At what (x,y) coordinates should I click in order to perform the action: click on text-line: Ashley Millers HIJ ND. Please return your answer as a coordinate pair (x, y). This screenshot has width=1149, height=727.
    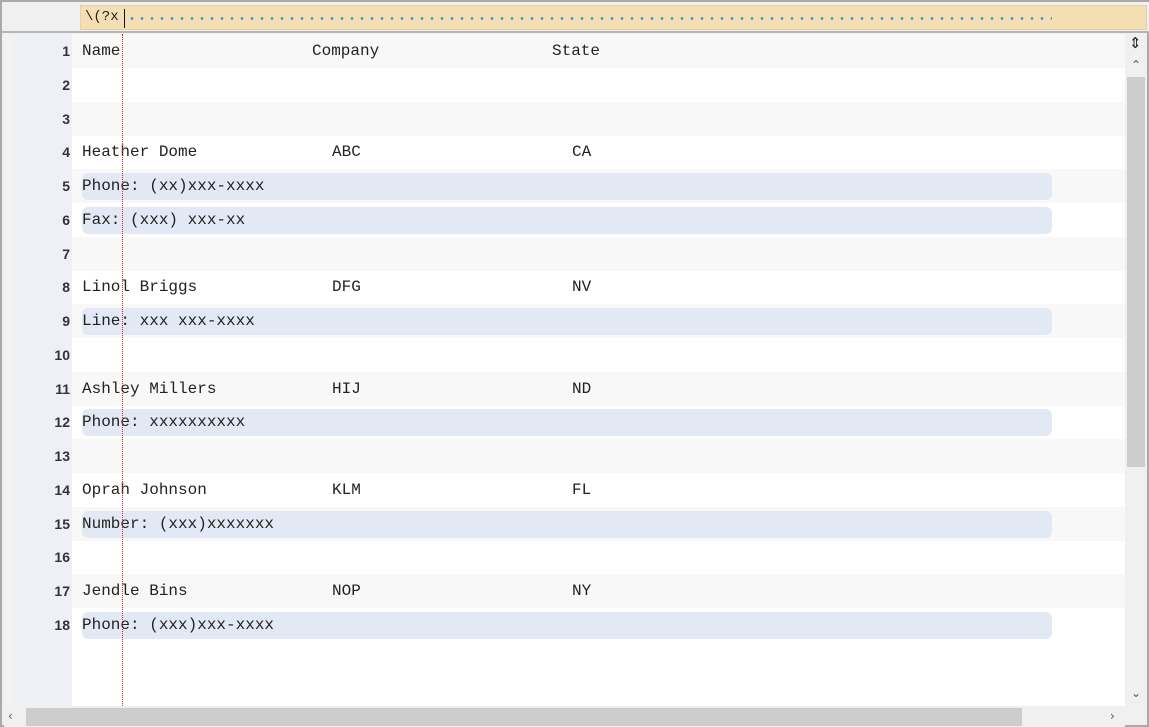
    Looking at the image, I should click on (598, 388).